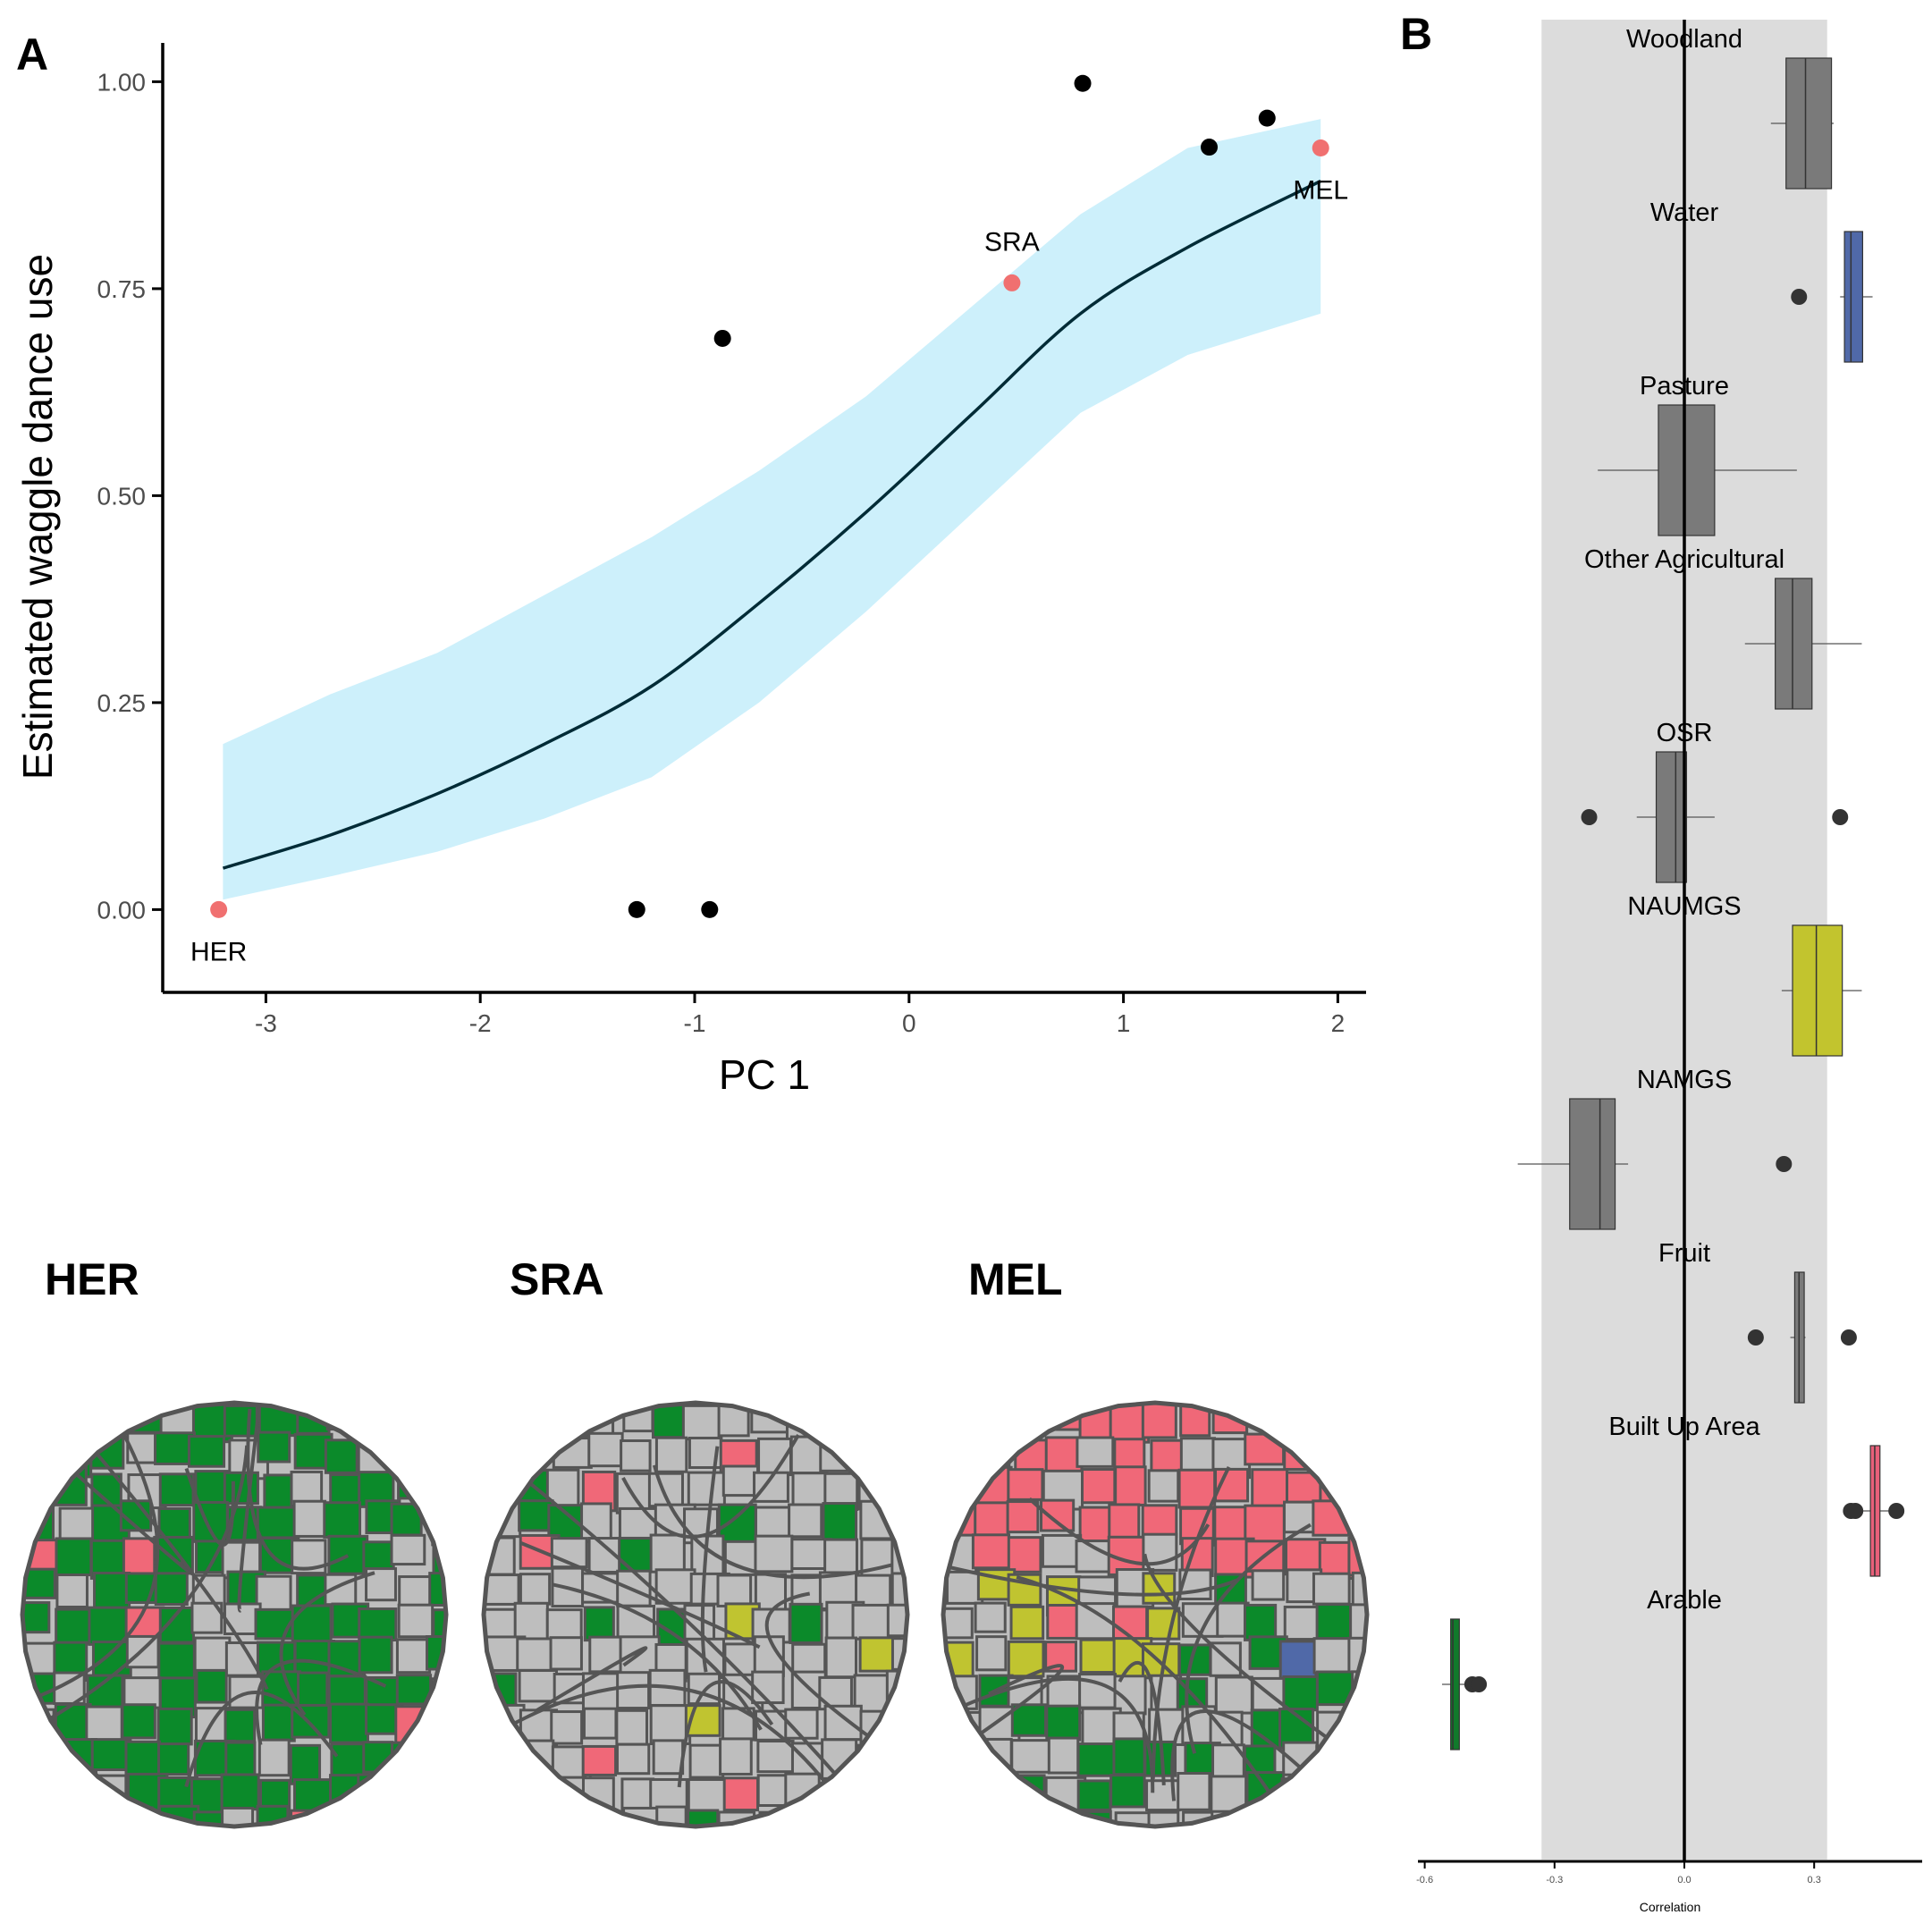 This screenshot has width=1932, height=1932. I want to click on map-parcels, so click(695, 1615).